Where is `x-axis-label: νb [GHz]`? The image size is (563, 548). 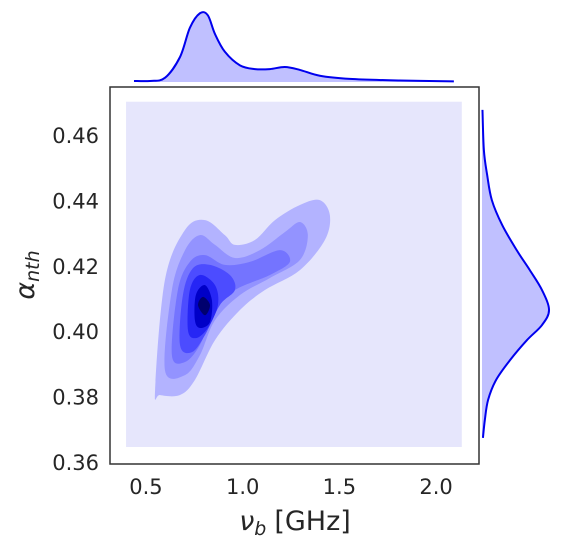 x-axis-label: νb [GHz] is located at coordinates (295, 523).